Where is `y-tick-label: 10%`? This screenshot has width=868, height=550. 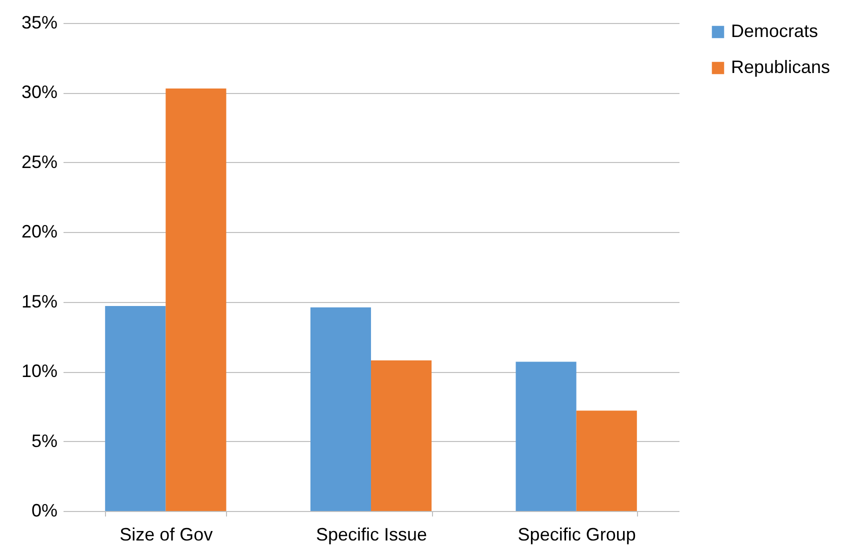 y-tick-label: 10% is located at coordinates (39, 371).